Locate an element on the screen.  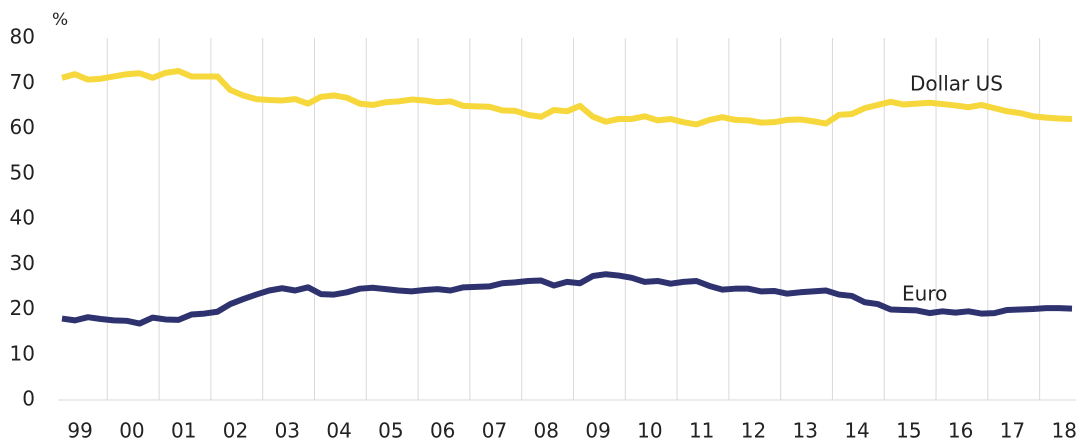
y-unit: % is located at coordinates (60, 20).